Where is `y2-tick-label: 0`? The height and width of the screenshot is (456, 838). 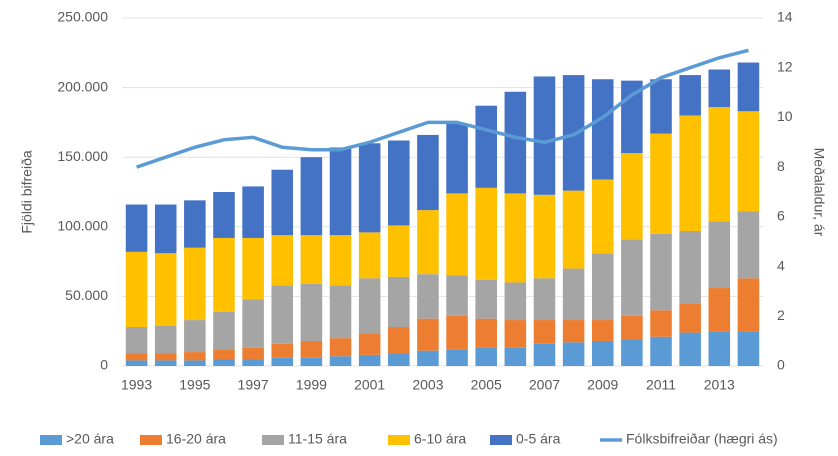 y2-tick-label: 0 is located at coordinates (781, 365).